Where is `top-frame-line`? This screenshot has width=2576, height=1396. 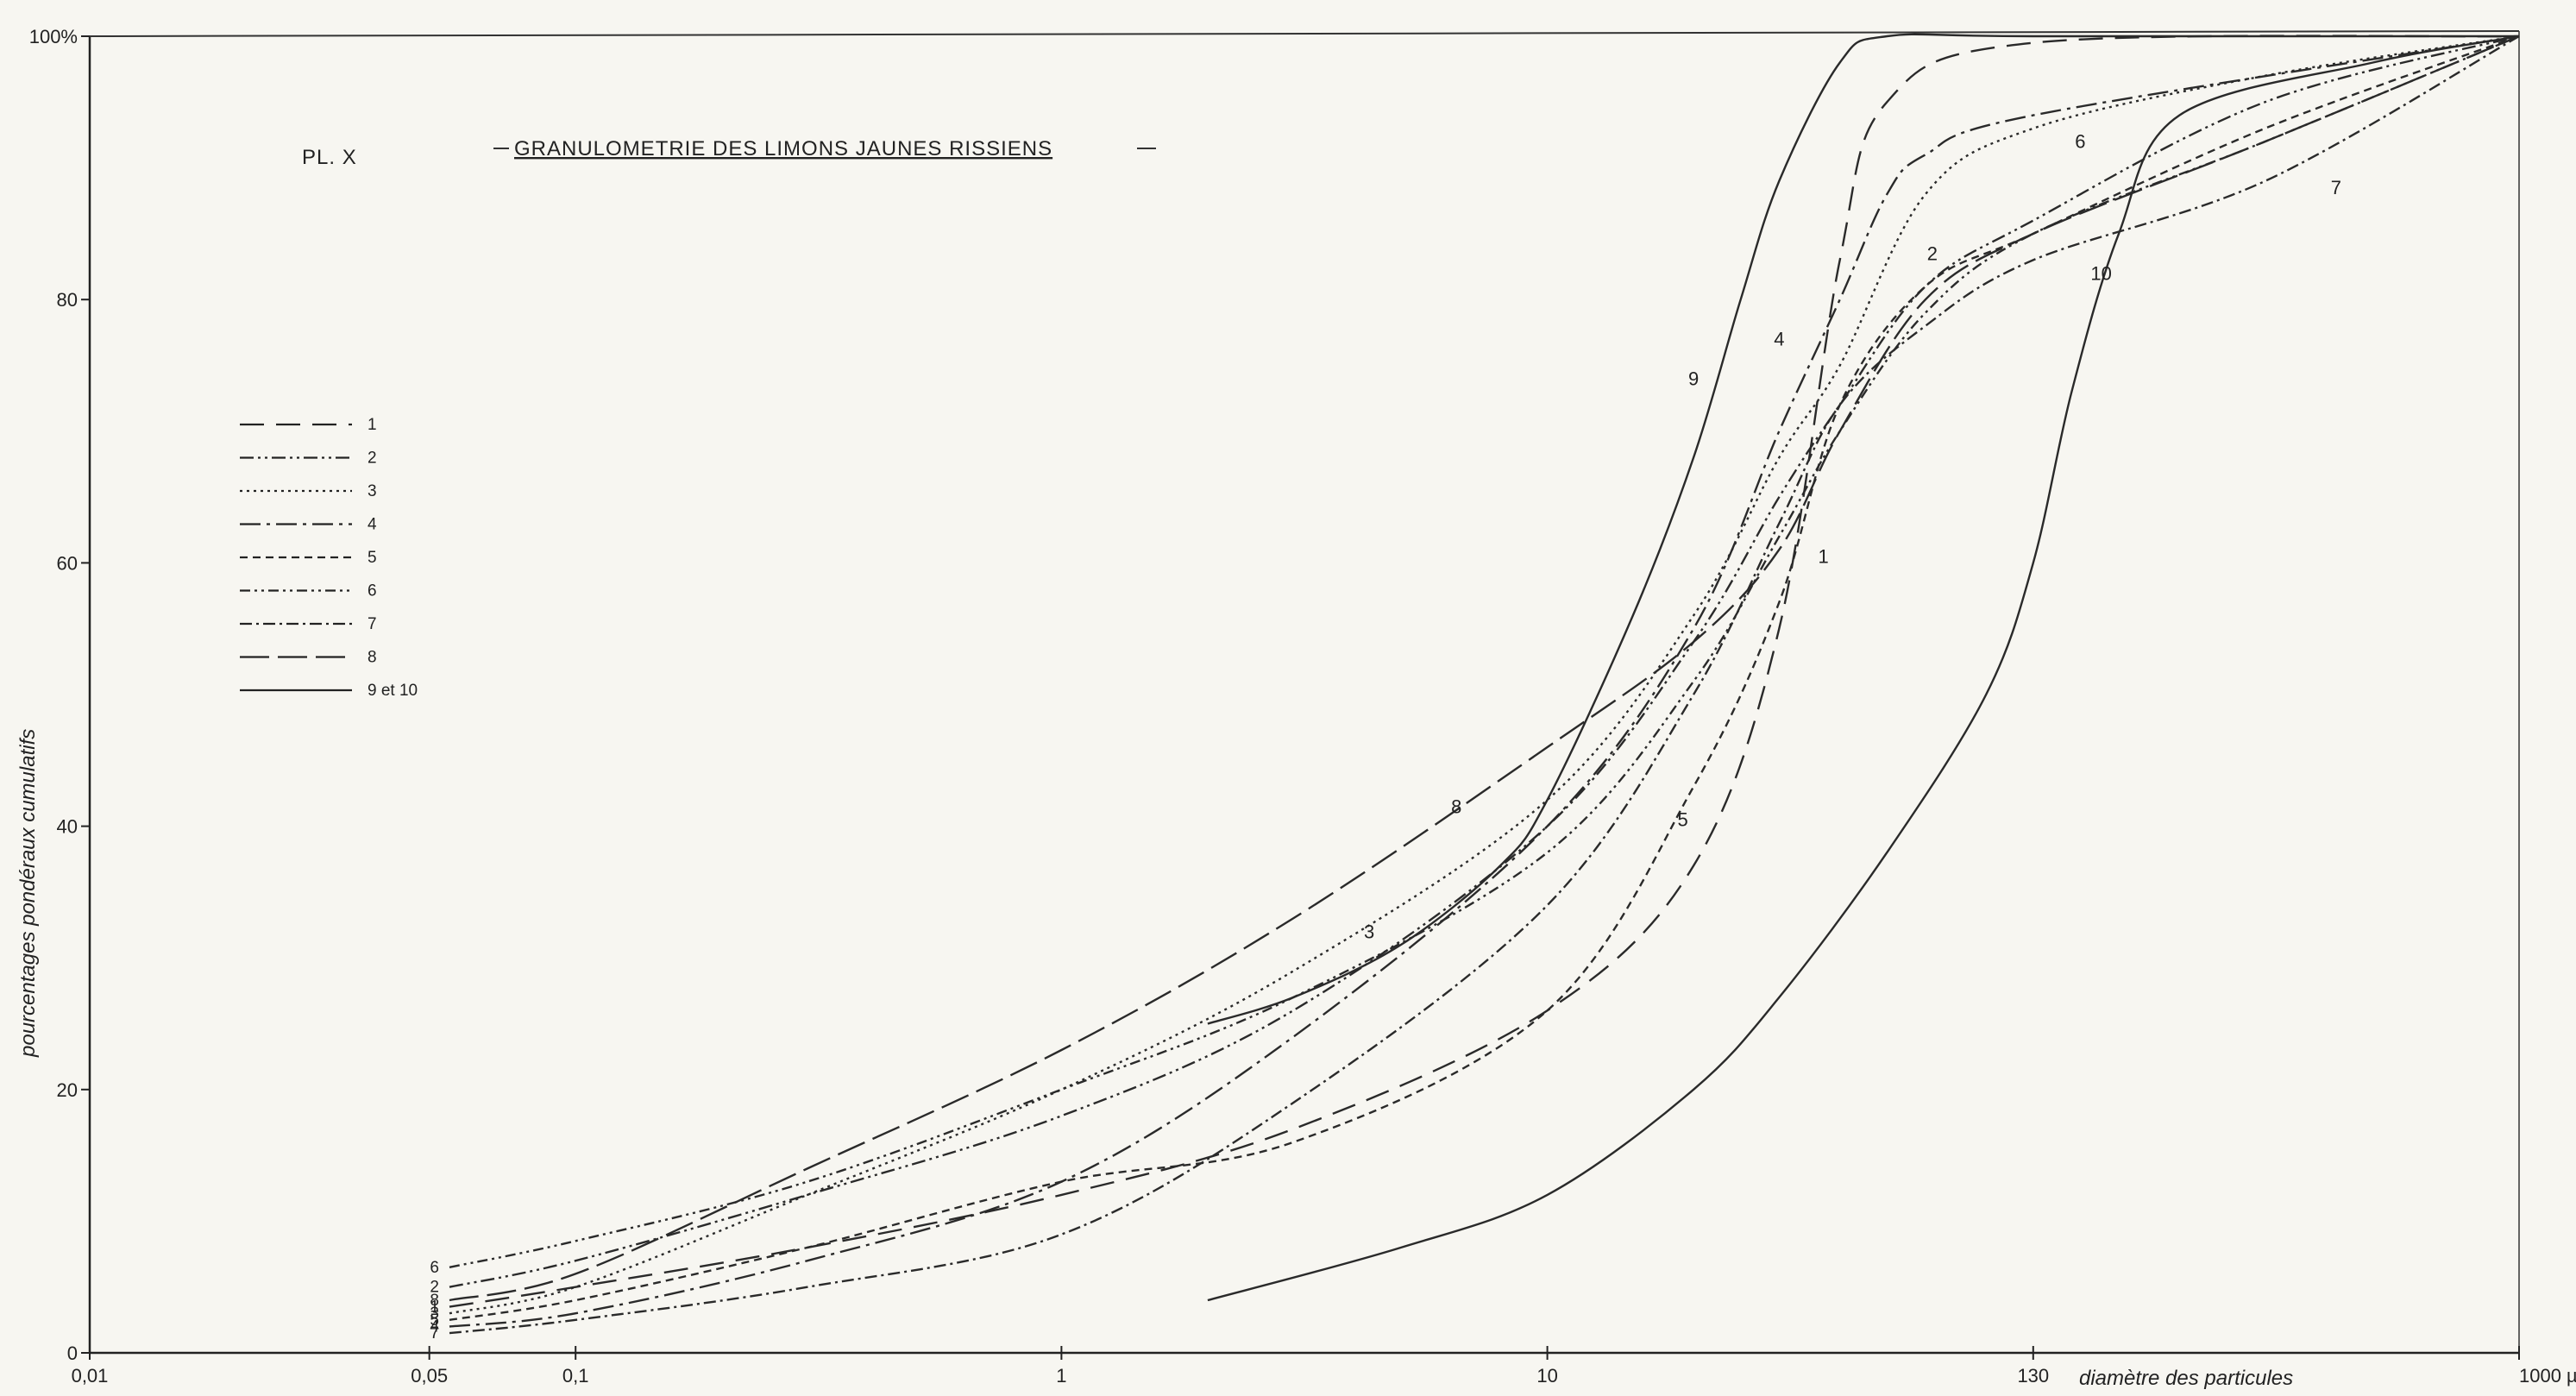 top-frame-line is located at coordinates (1304, 33).